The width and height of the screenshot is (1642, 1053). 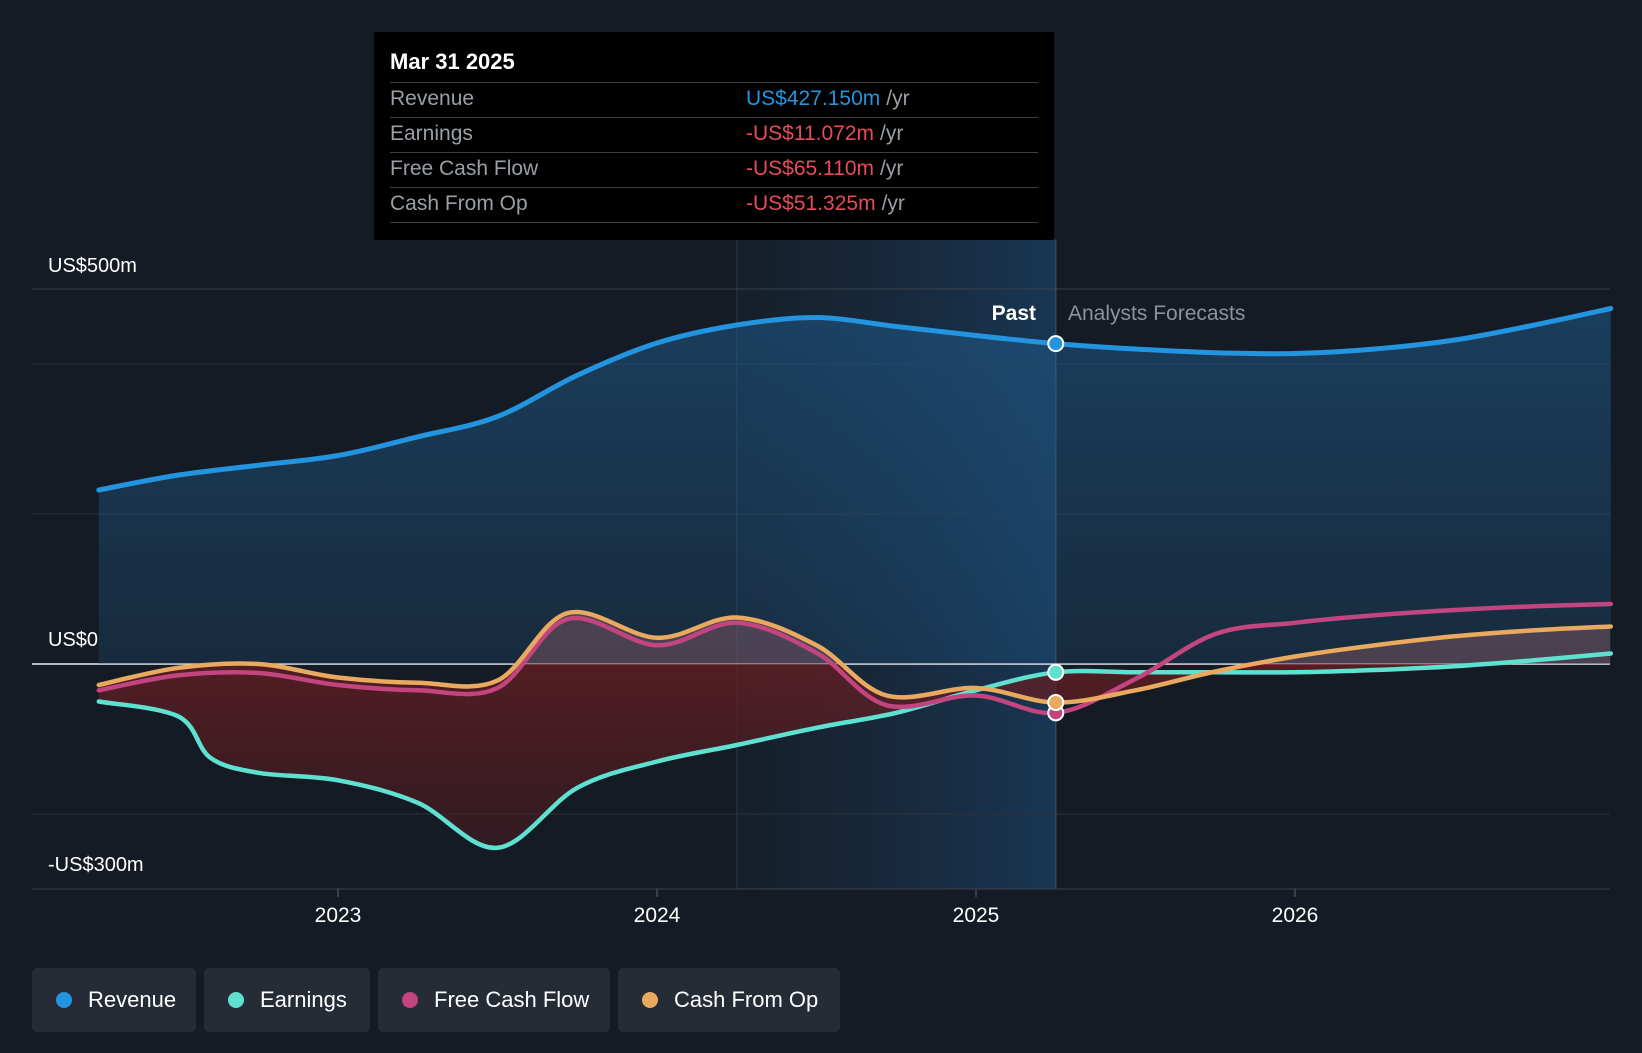 I want to click on tooltip-value: -US$65.110m, so click(x=810, y=168).